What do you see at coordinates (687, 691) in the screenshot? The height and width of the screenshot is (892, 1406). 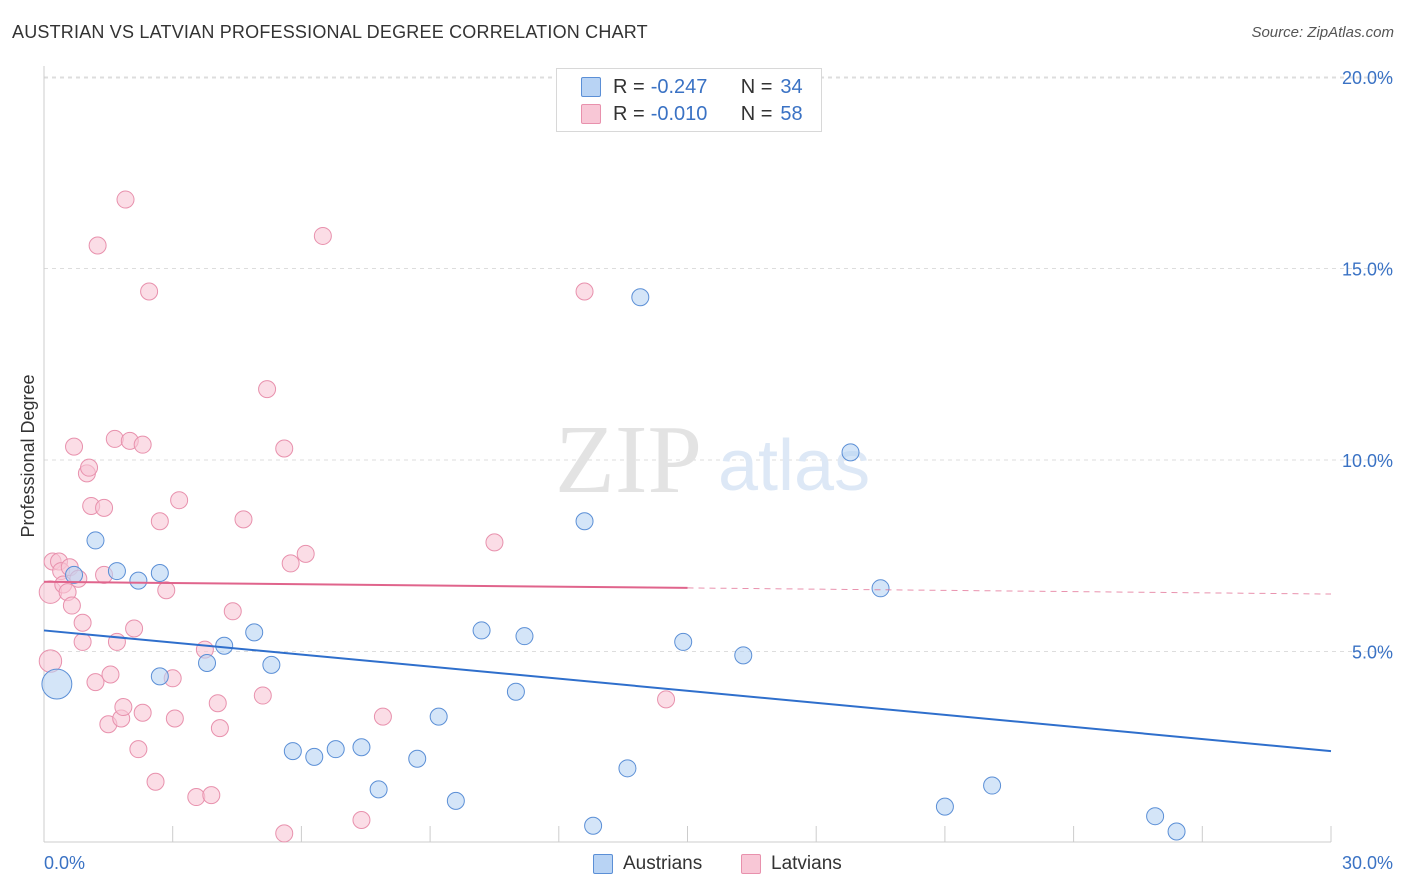 I see `trend-line-austrians` at bounding box center [687, 691].